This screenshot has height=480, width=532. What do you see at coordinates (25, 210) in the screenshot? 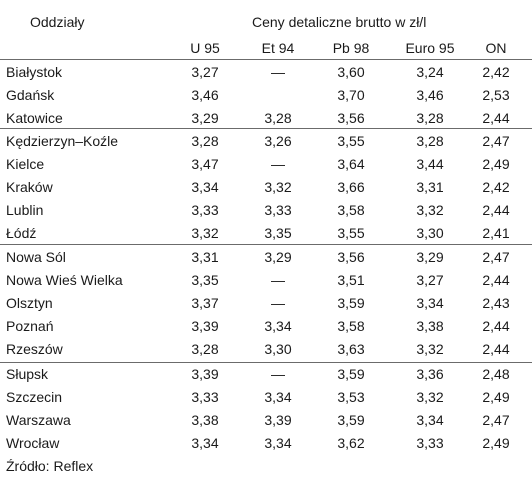
I see `row-city-name: Lublin` at bounding box center [25, 210].